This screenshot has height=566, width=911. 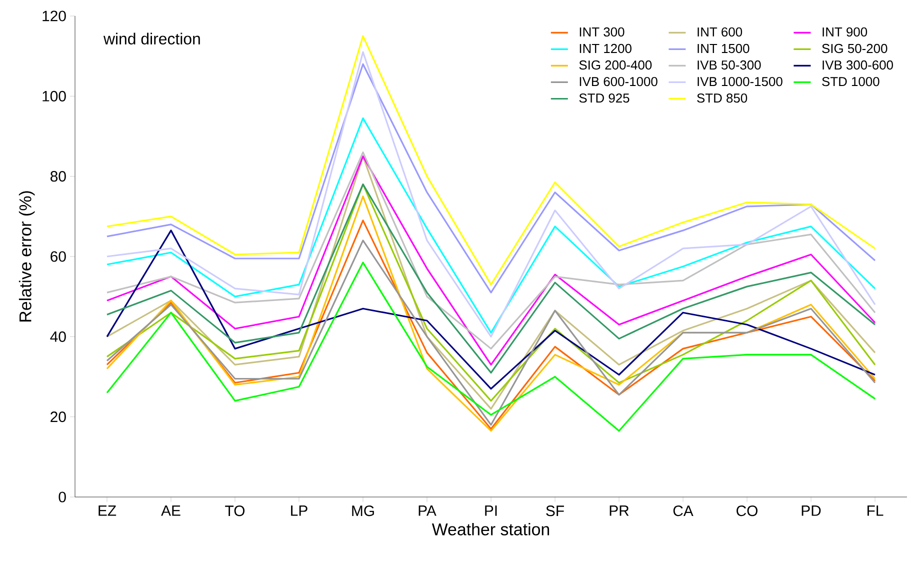 I want to click on y-tick-label: 120, so click(x=54, y=16).